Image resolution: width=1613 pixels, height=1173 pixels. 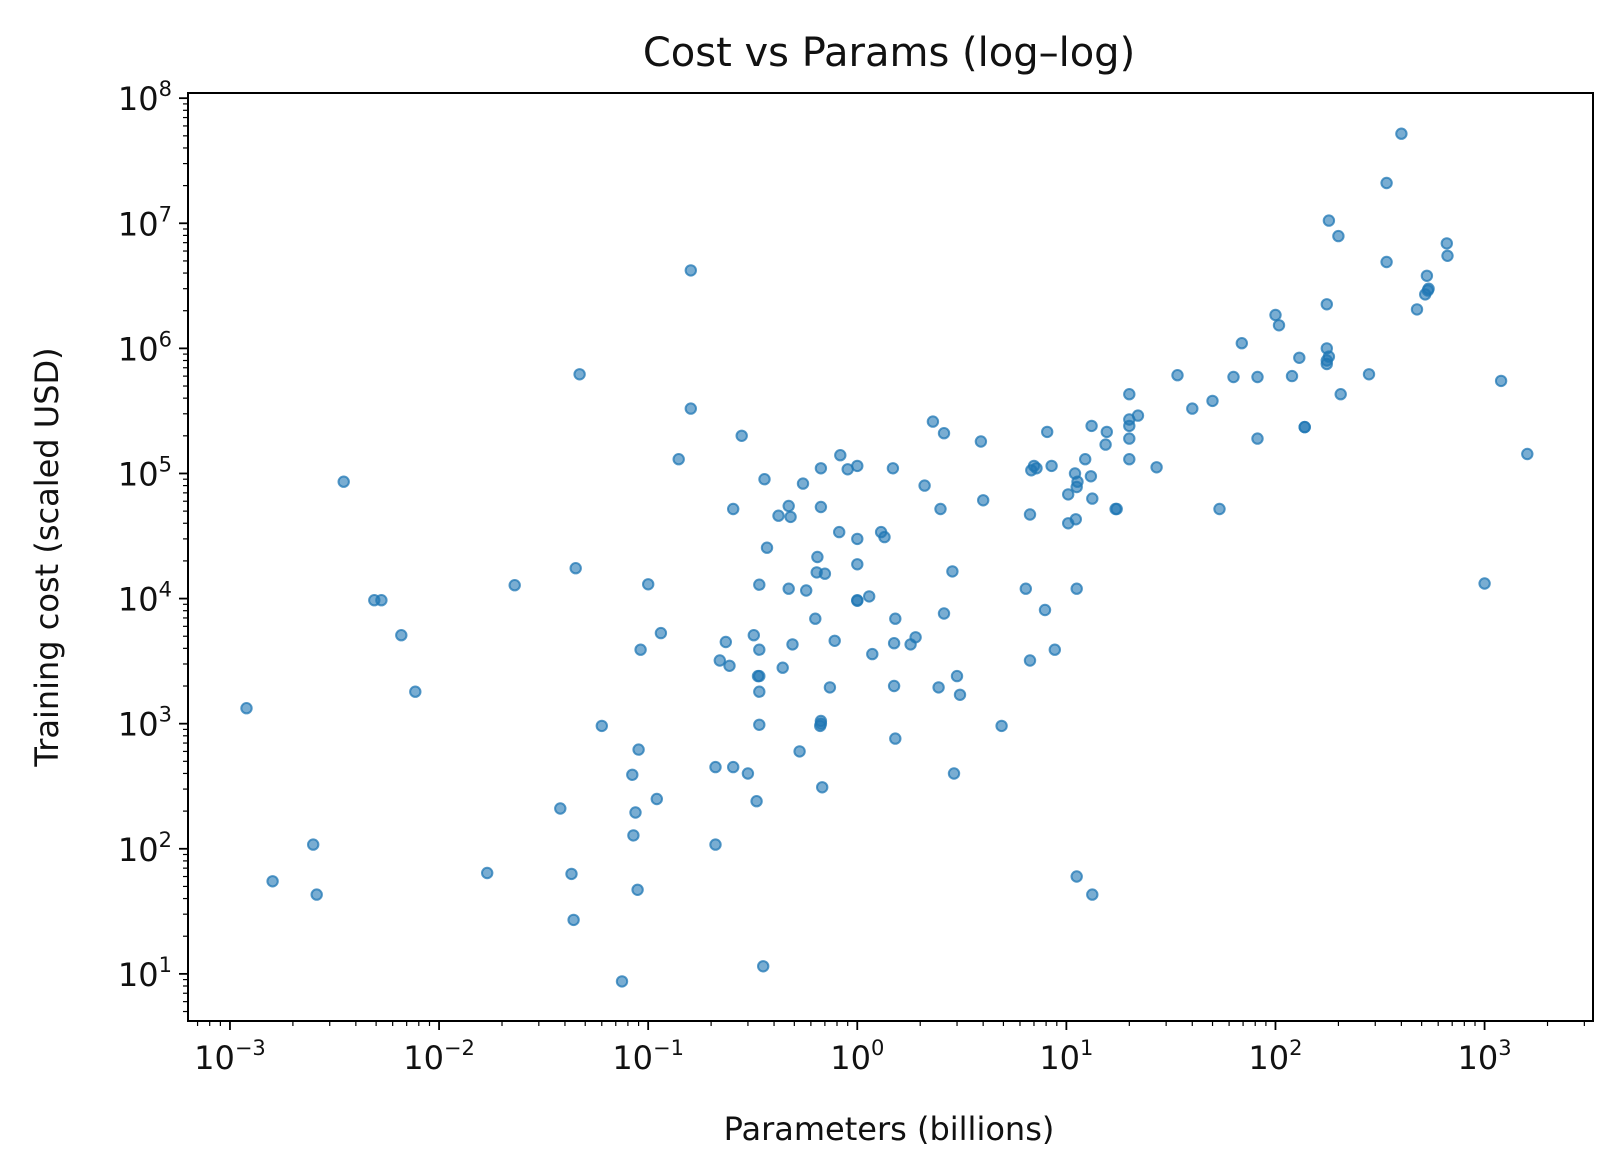 I want to click on chart-title: Cost vs Params (log–log), so click(x=889, y=53).